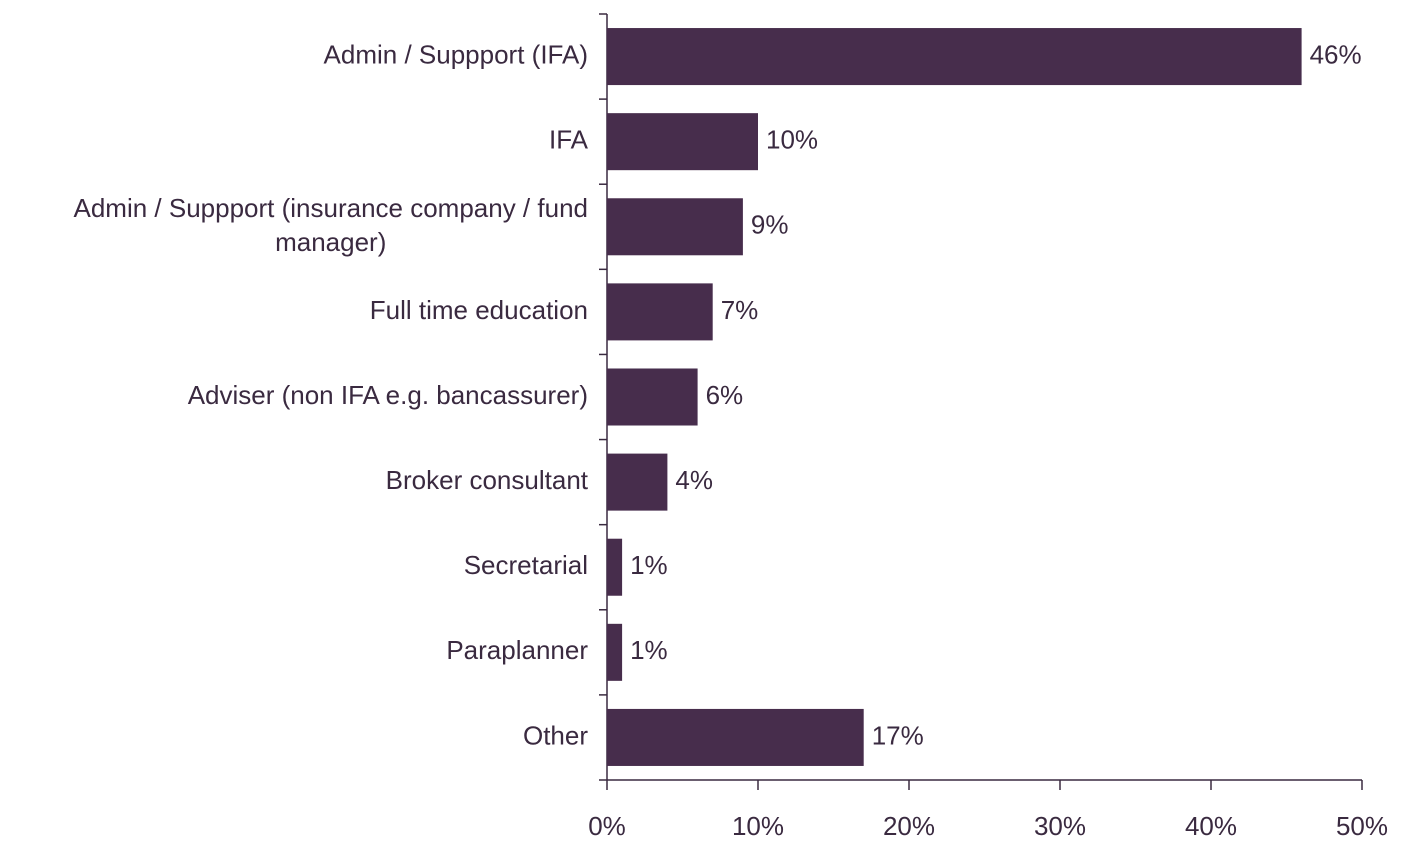 The width and height of the screenshot is (1401, 842). I want to click on x-tick-label: 20%, so click(909, 826).